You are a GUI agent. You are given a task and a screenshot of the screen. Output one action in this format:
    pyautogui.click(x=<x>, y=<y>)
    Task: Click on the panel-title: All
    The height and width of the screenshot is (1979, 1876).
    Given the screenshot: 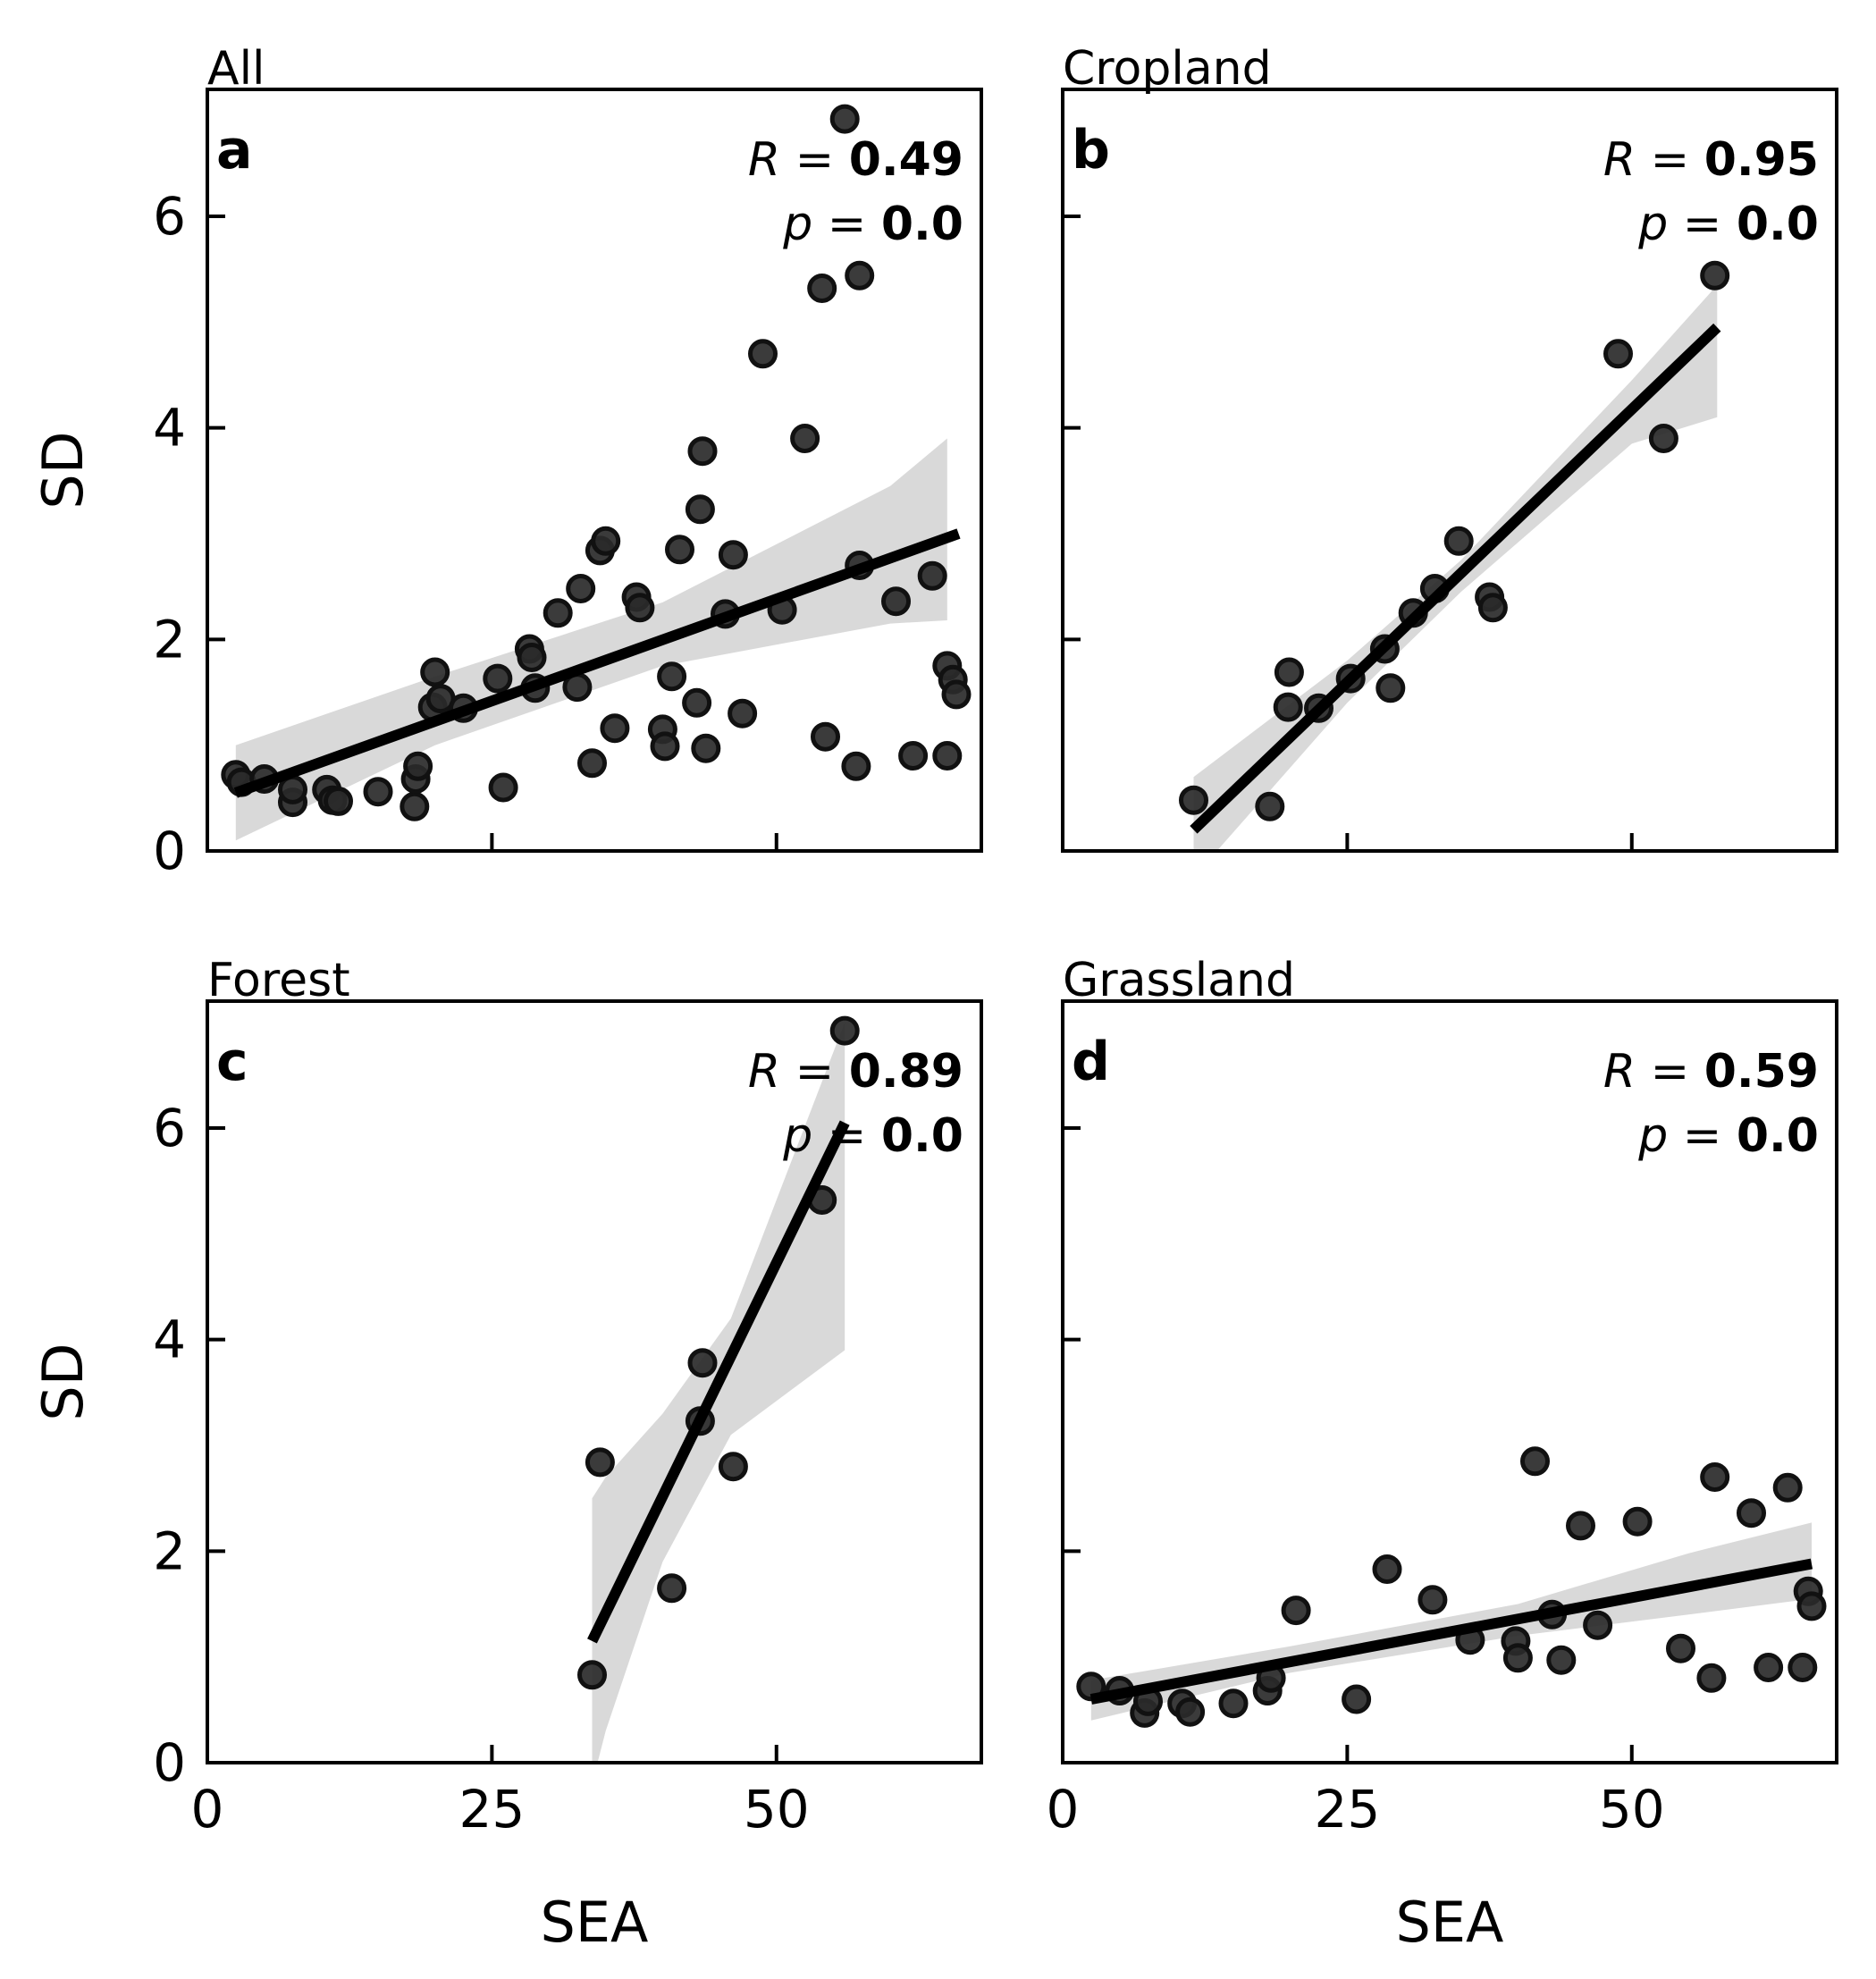 What is the action you would take?
    pyautogui.click(x=236, y=69)
    